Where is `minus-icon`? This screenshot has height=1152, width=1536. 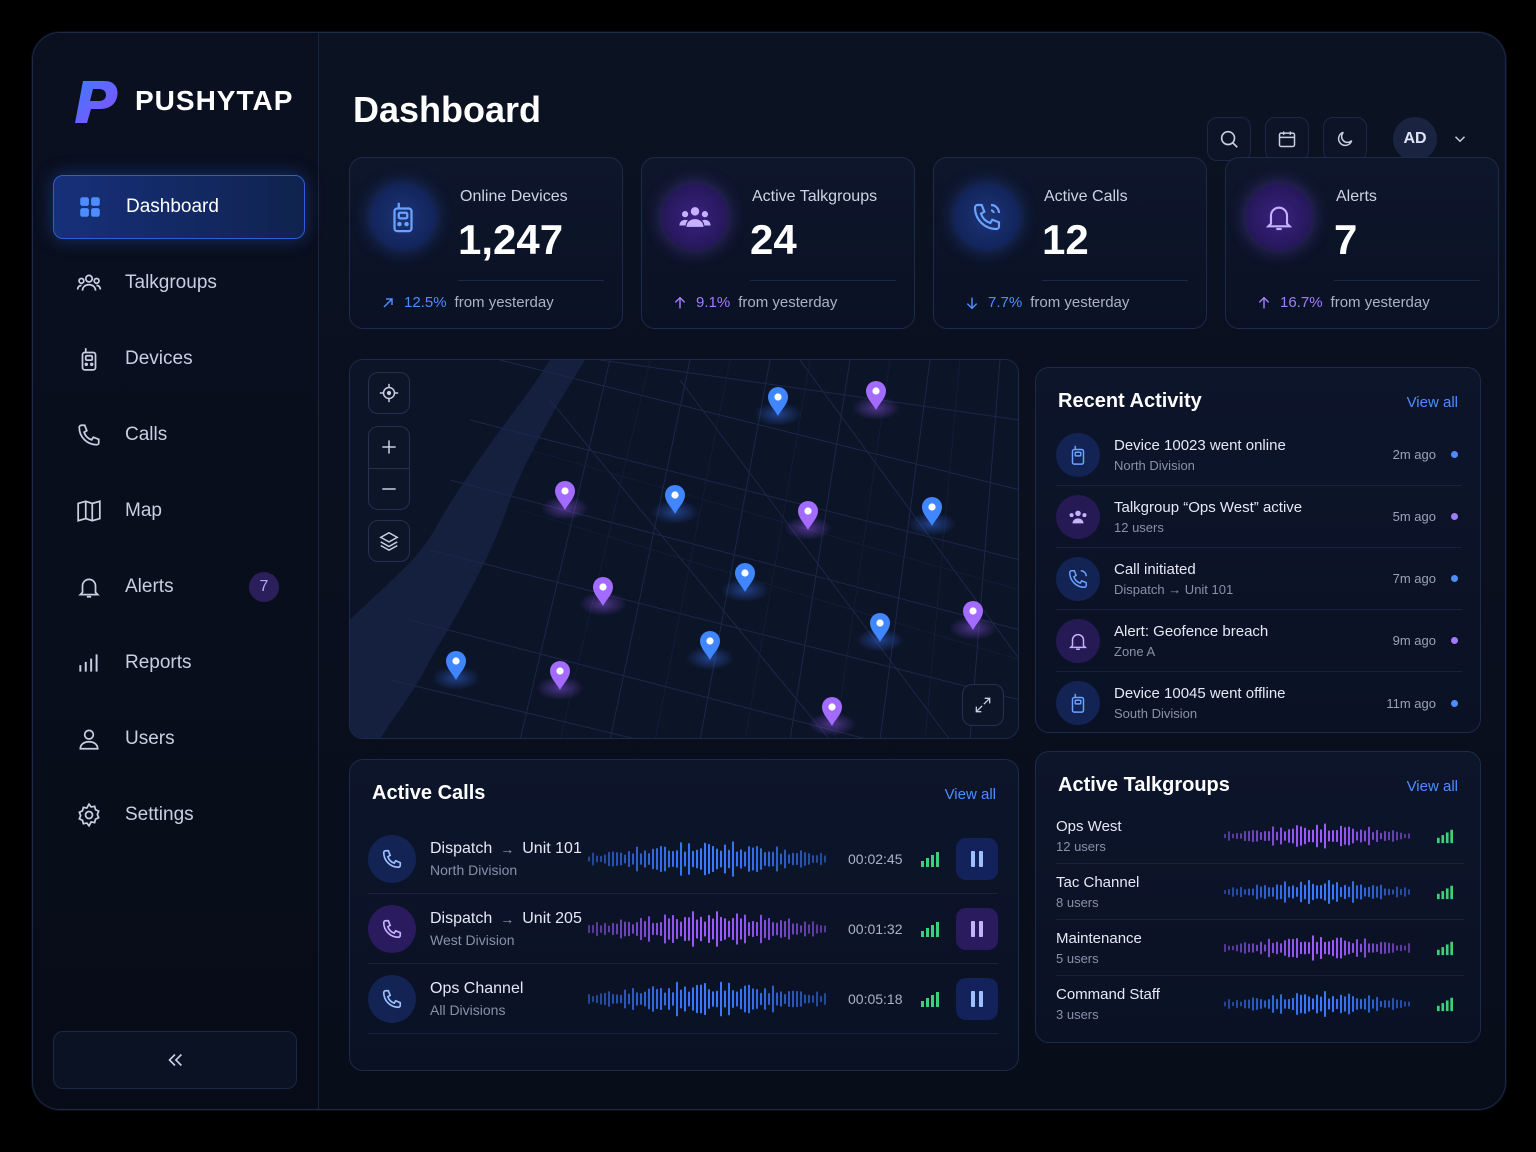 minus-icon is located at coordinates (389, 488).